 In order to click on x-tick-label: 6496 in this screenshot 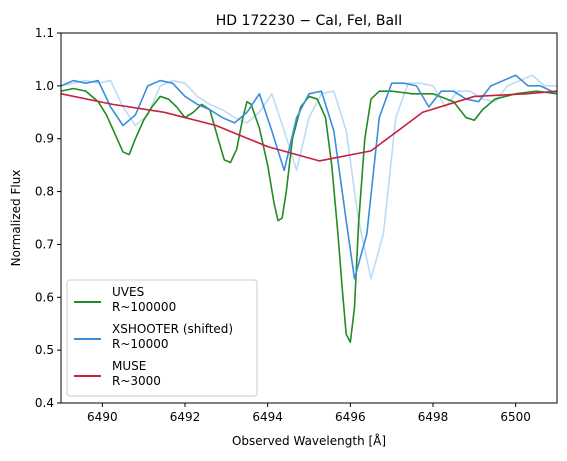, I will do `click(350, 417)`.